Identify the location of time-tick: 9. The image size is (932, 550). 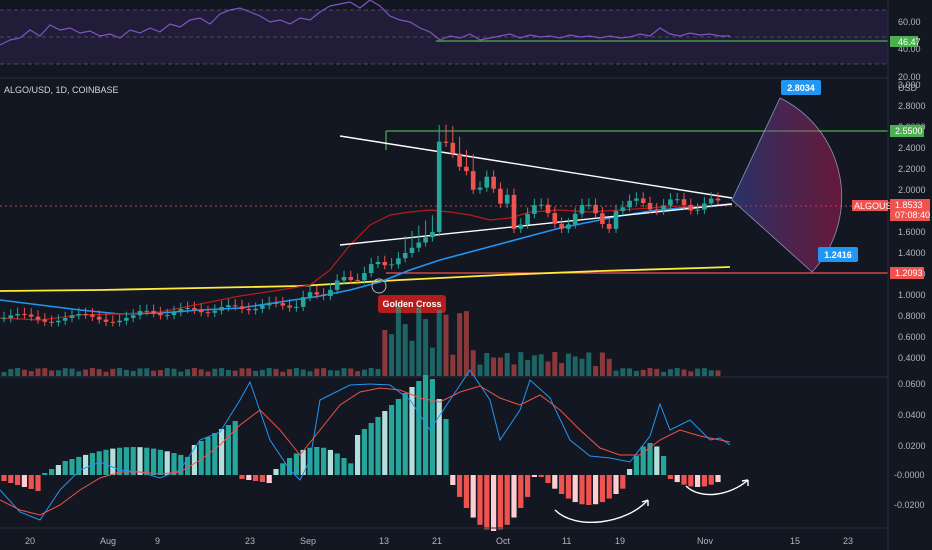
(157, 541).